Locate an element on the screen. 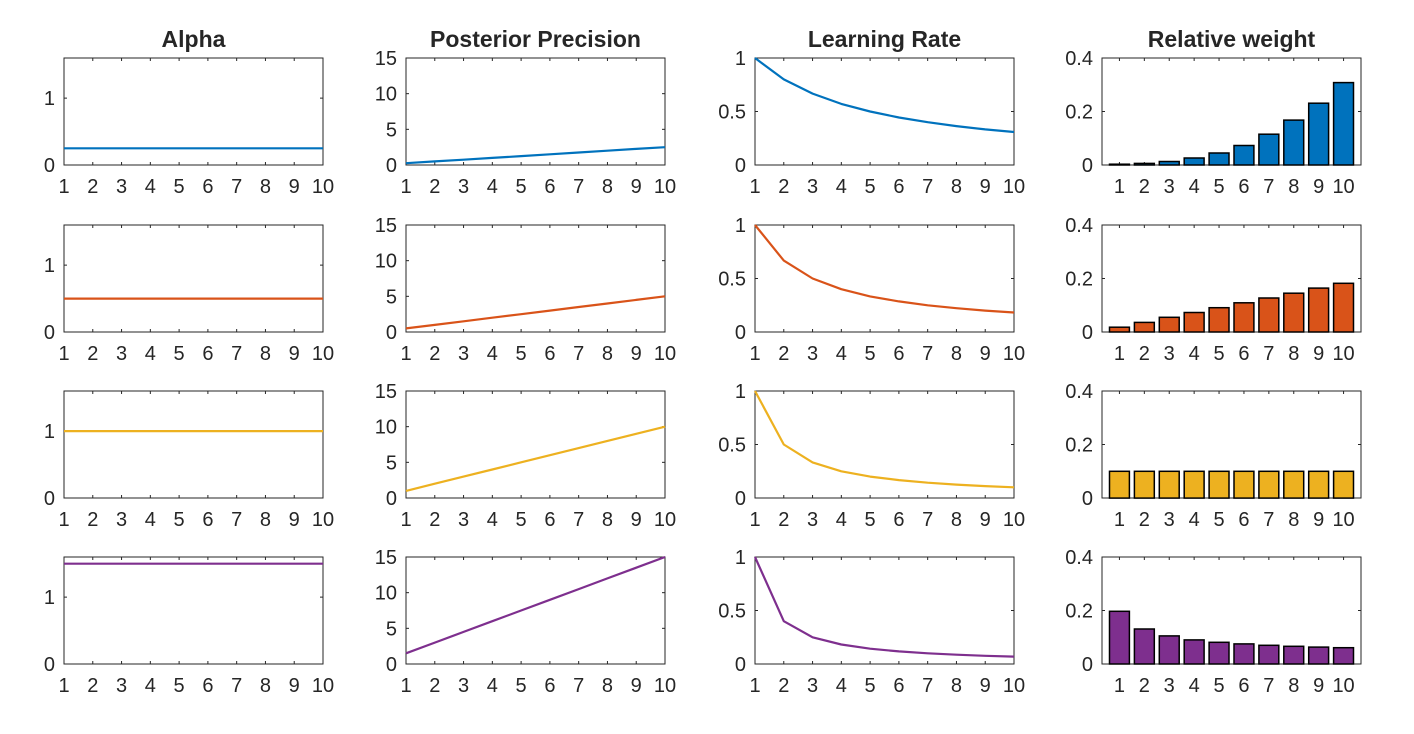  subplot-r3-c3: 00.511 2 3 4 5 6 7 8 9 10 is located at coordinates (871, 456).